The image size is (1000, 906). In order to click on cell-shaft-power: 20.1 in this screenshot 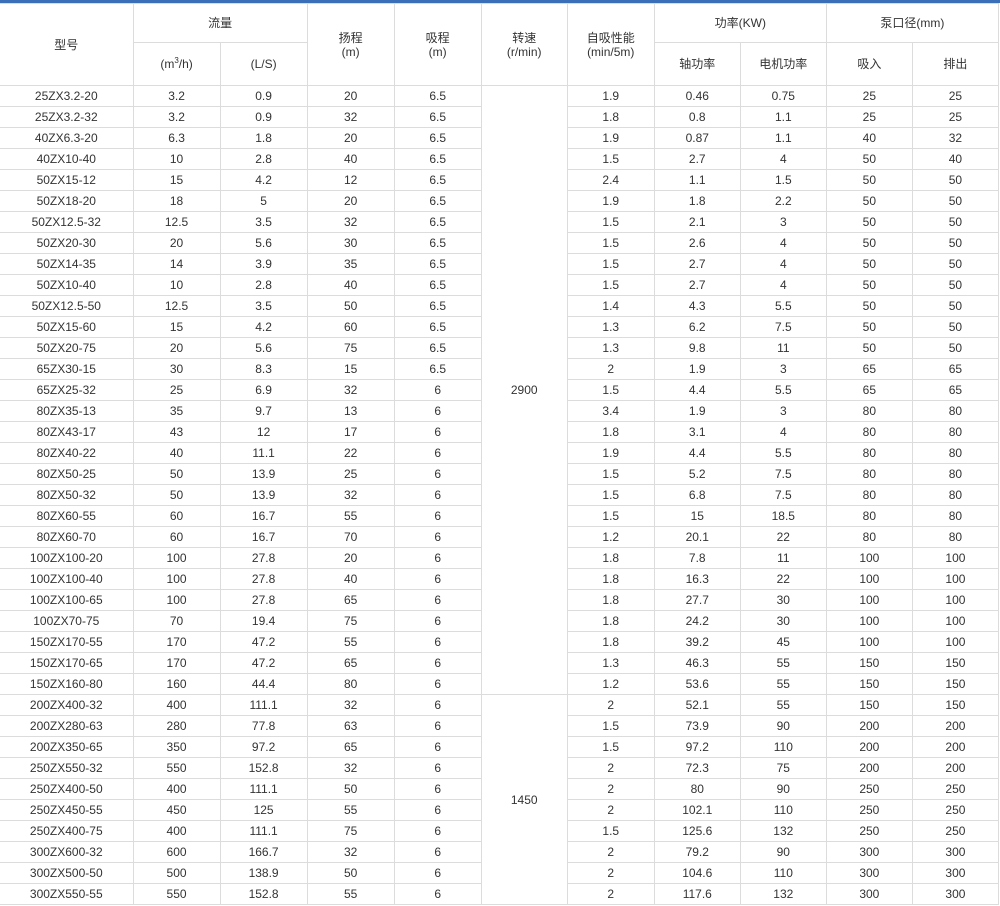, I will do `click(697, 537)`.